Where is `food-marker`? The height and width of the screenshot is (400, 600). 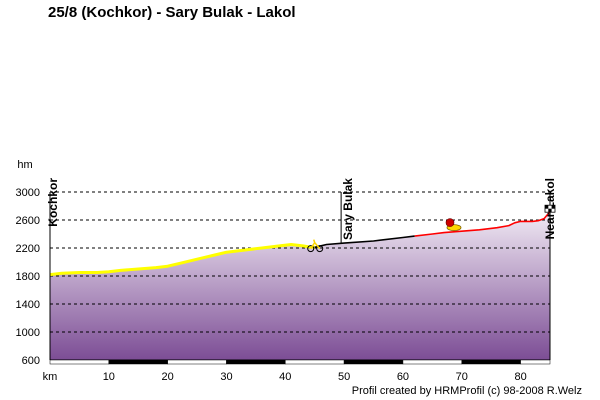 food-marker is located at coordinates (453, 225).